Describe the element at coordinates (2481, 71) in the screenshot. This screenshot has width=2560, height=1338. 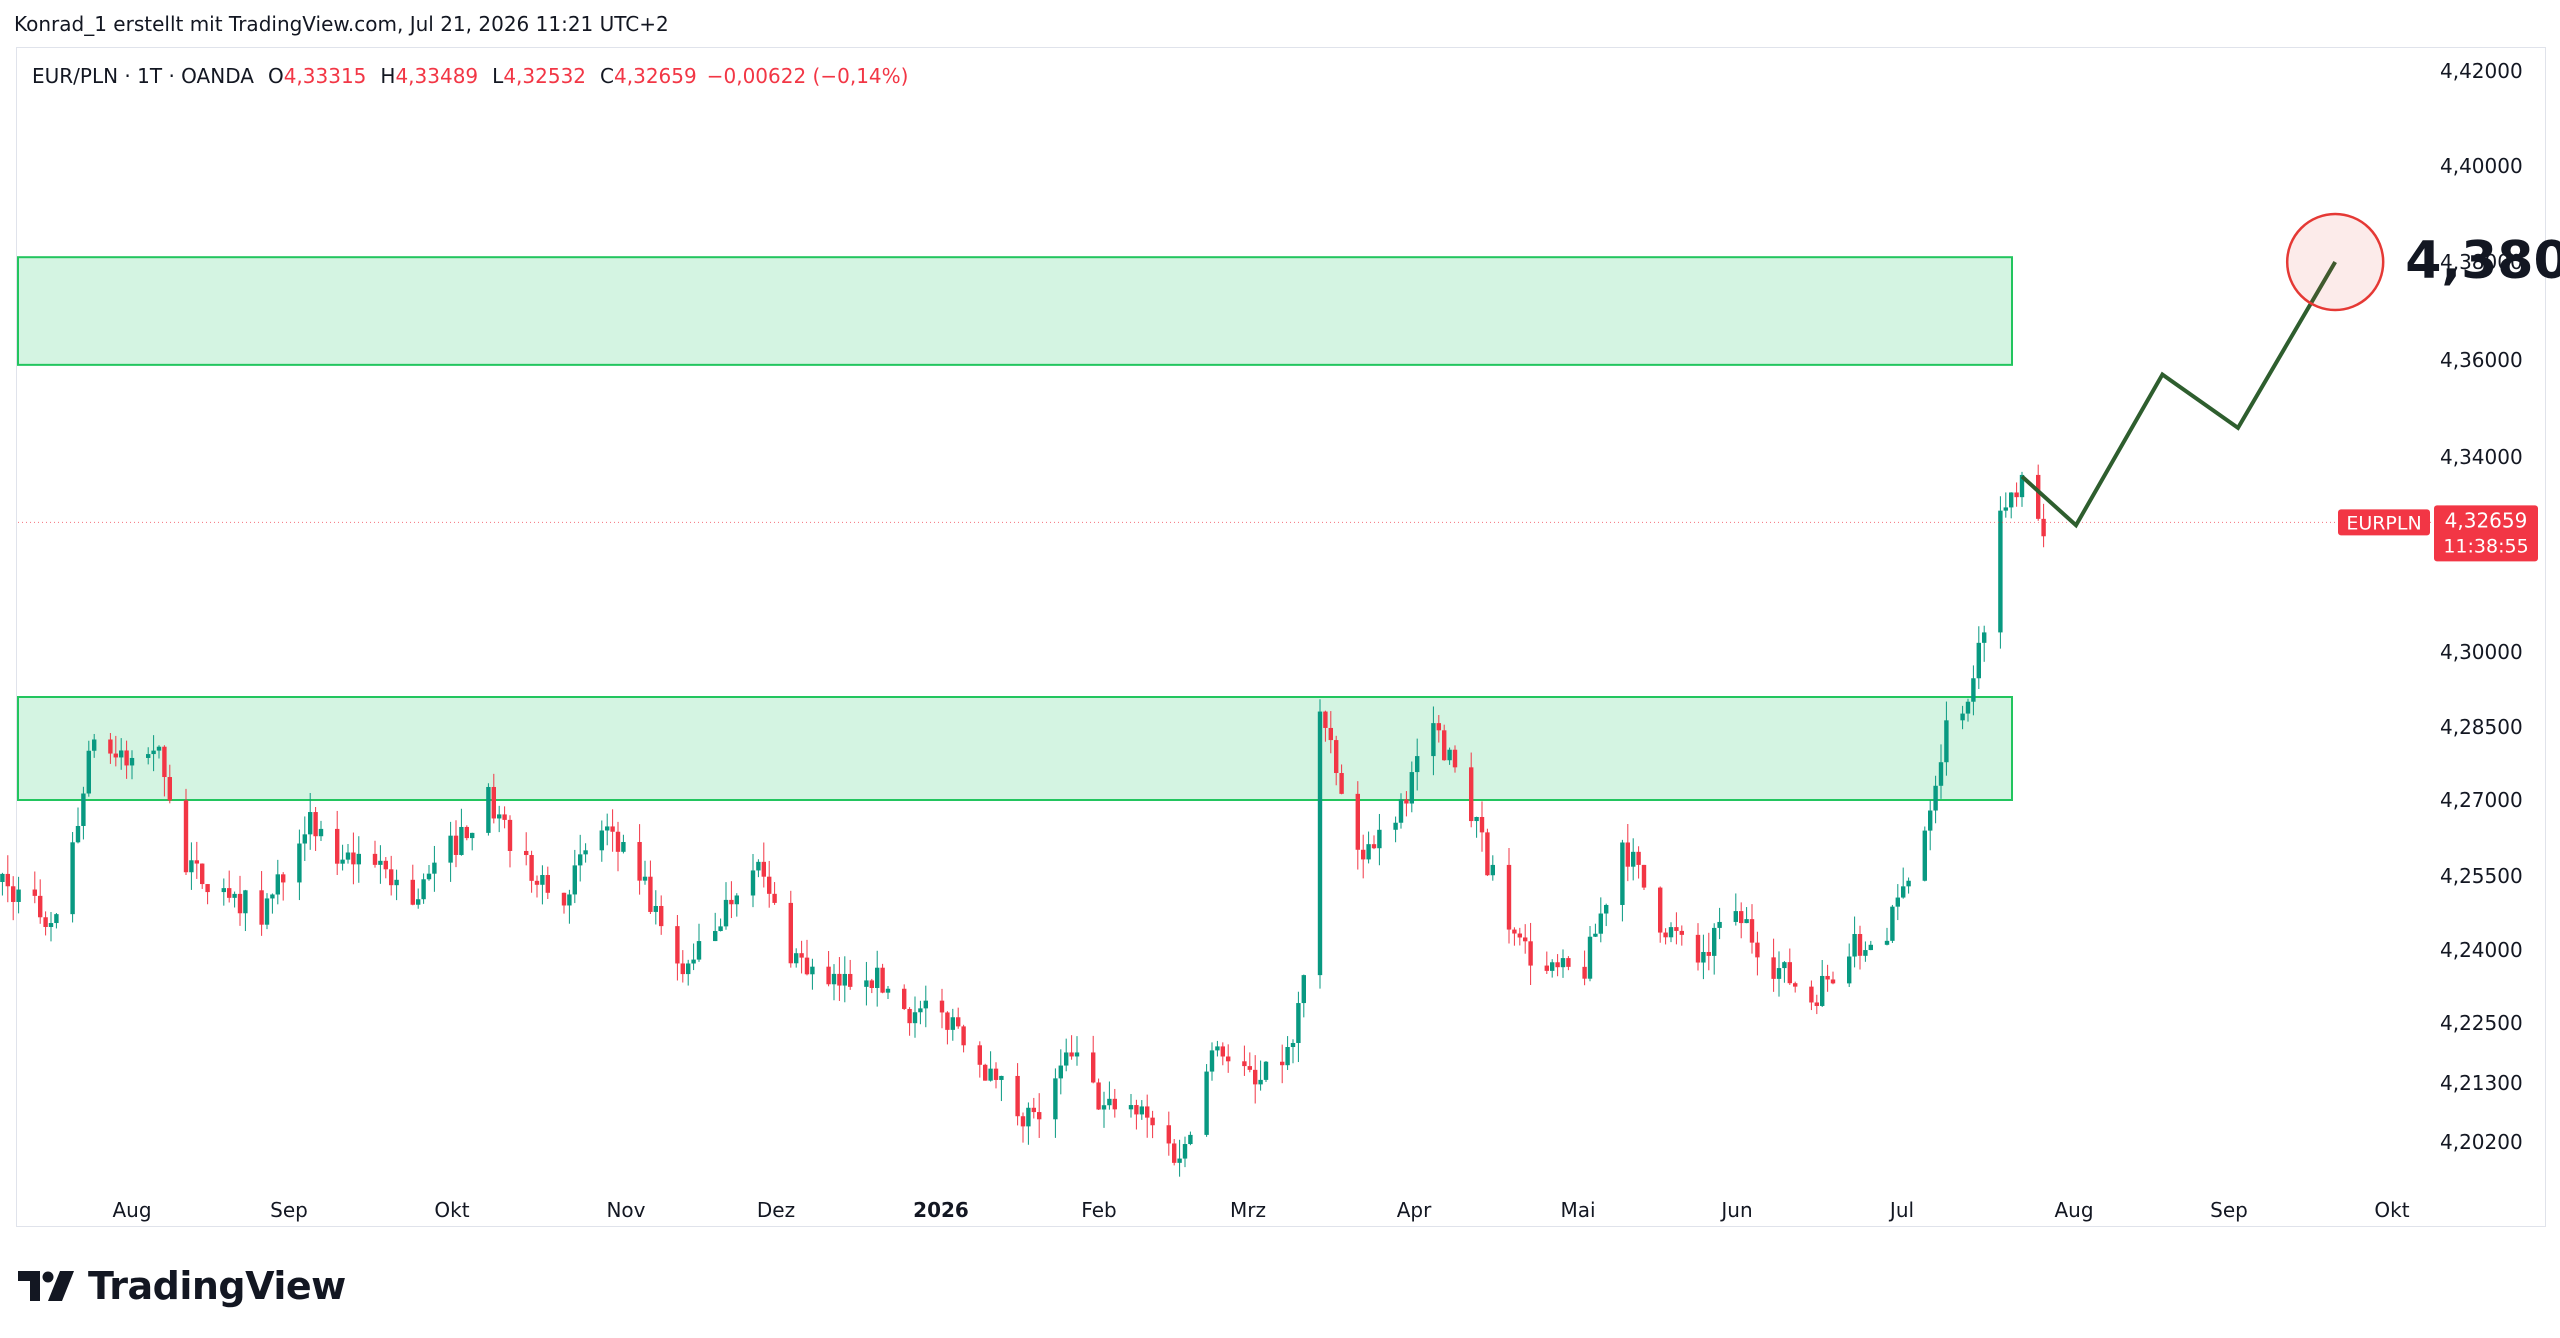
I see `y-tick-label: 4,42000` at that location.